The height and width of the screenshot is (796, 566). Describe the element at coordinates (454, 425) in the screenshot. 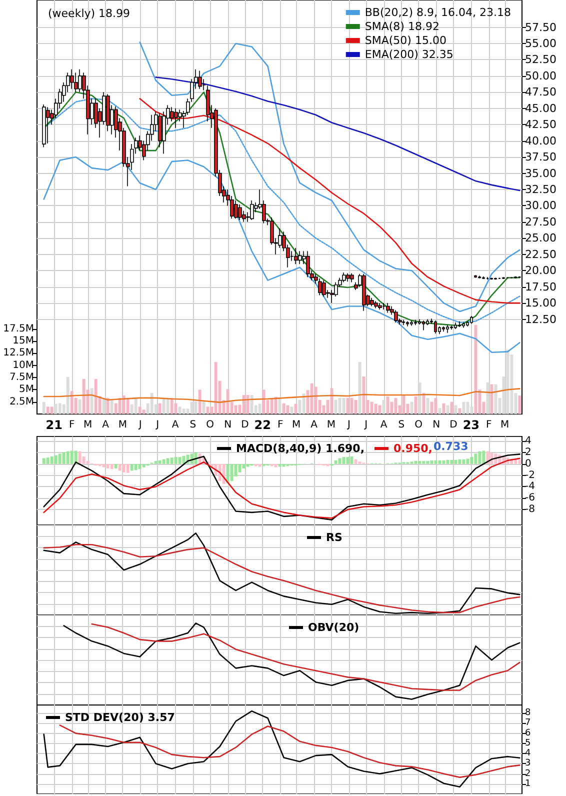

I see `x-tick-label: D` at that location.